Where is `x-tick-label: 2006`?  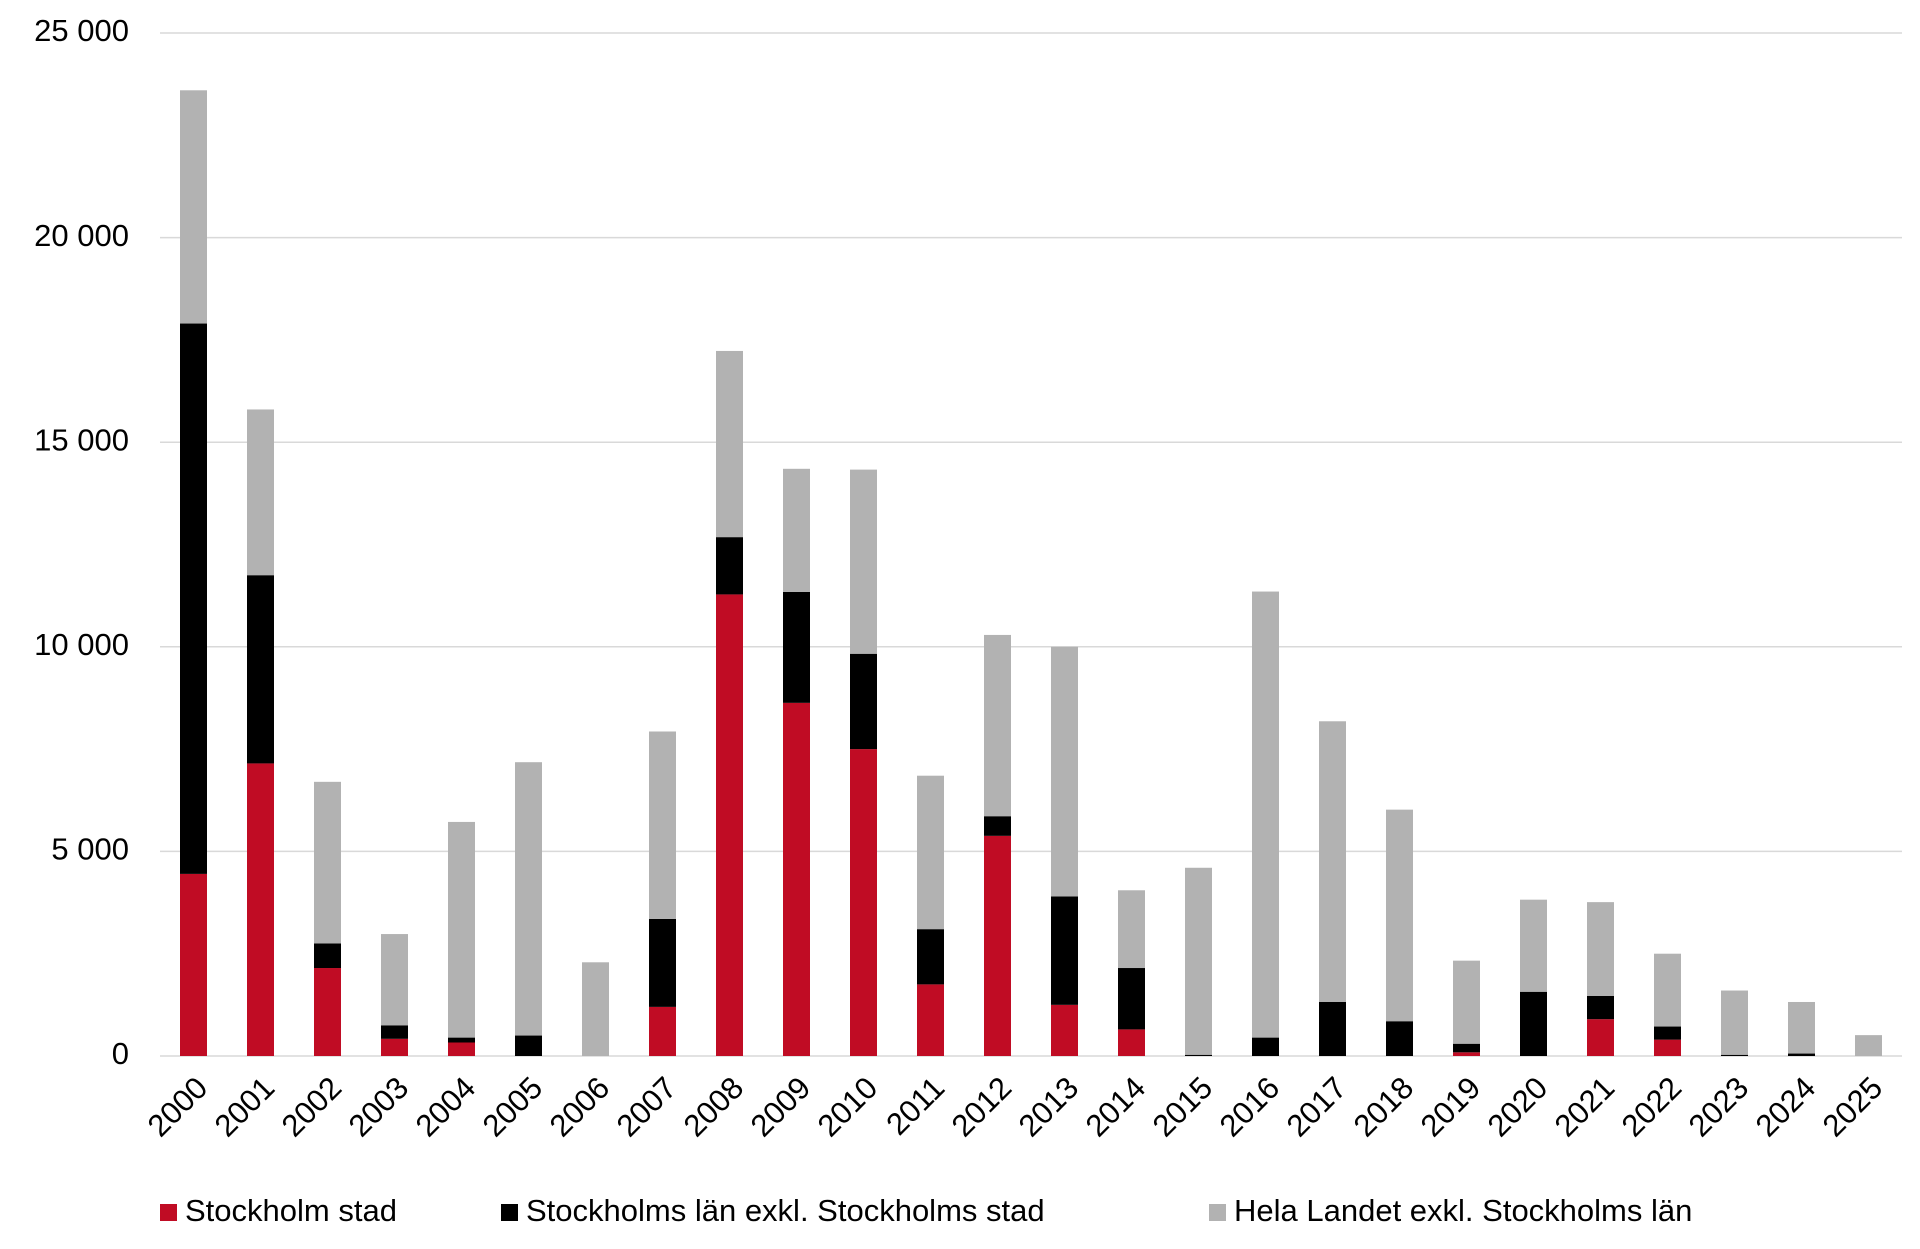
x-tick-label: 2006 is located at coordinates (580, 1107).